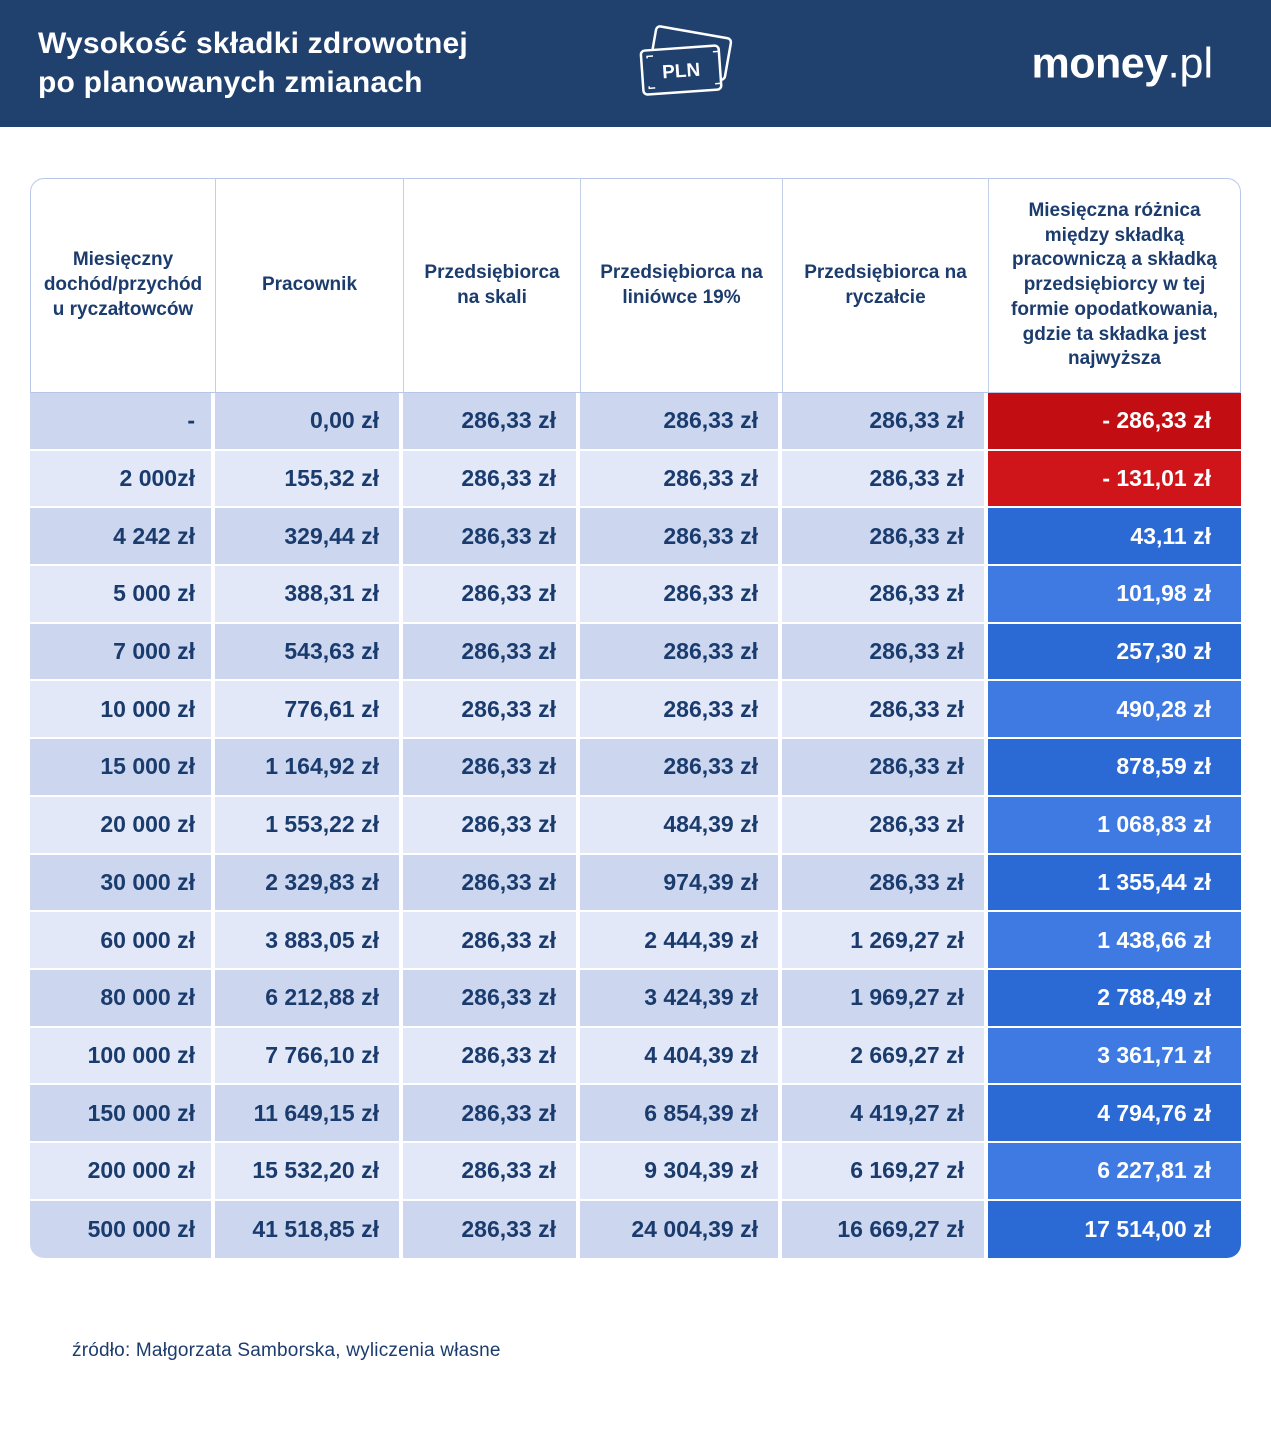  What do you see at coordinates (1114, 882) in the screenshot?
I see `difference-cell: 1 355,44 zł` at bounding box center [1114, 882].